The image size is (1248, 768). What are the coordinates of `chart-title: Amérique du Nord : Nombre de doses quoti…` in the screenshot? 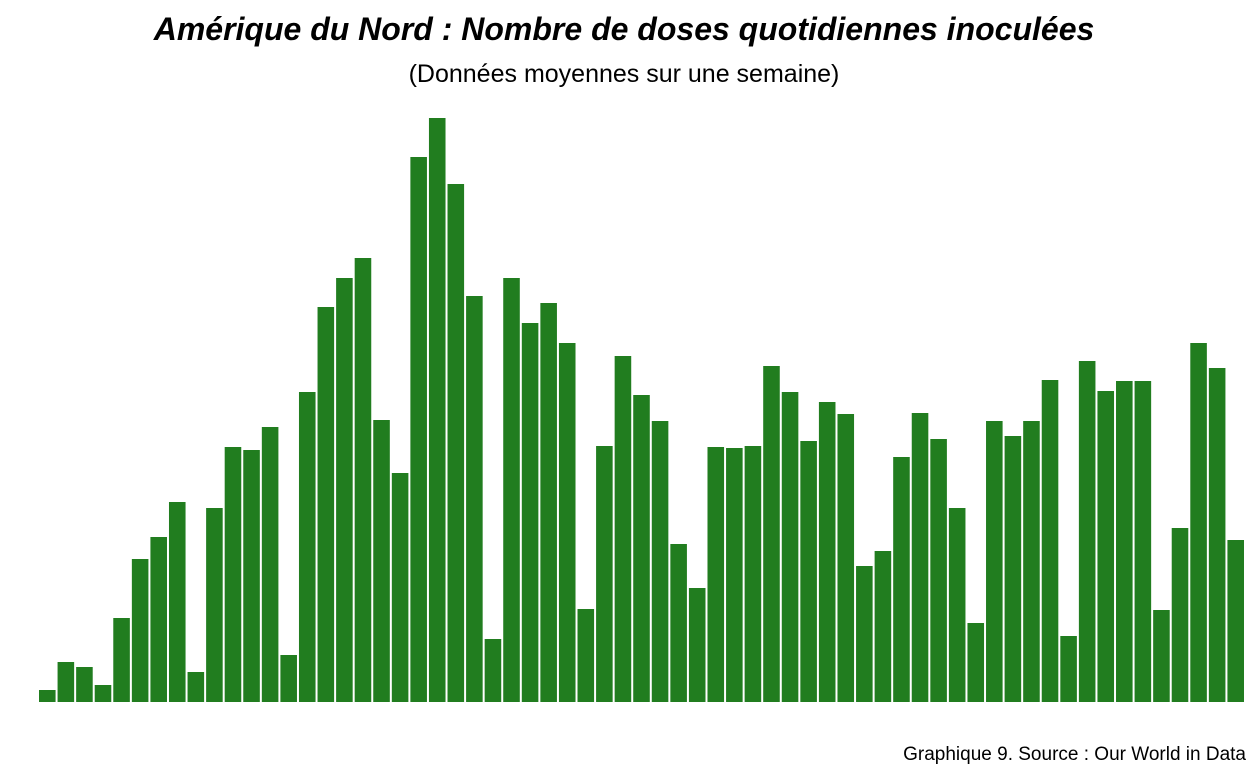 It's located at (624, 29).